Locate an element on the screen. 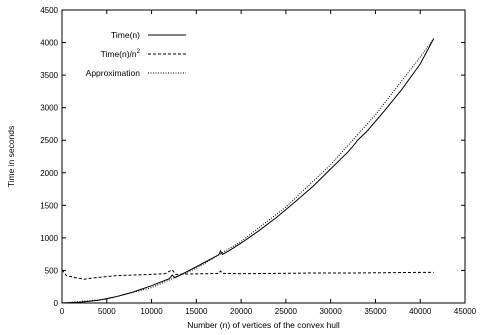 This screenshot has width=480, height=335. x-tick-label: 15000 is located at coordinates (196, 311).